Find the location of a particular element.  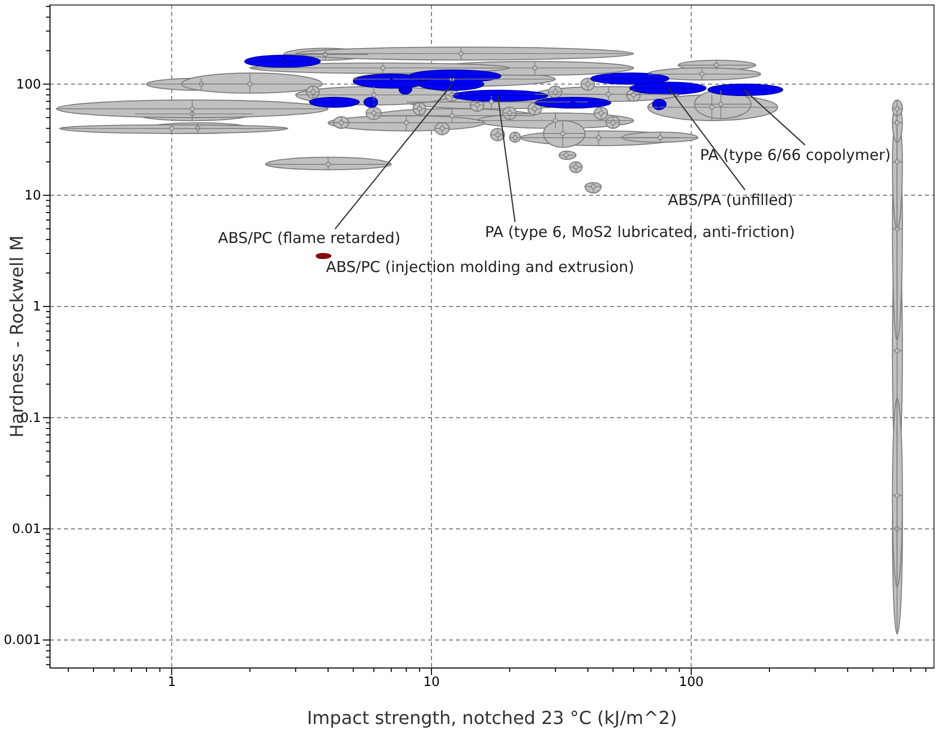

y-tick-label: 100 is located at coordinates (28, 84).